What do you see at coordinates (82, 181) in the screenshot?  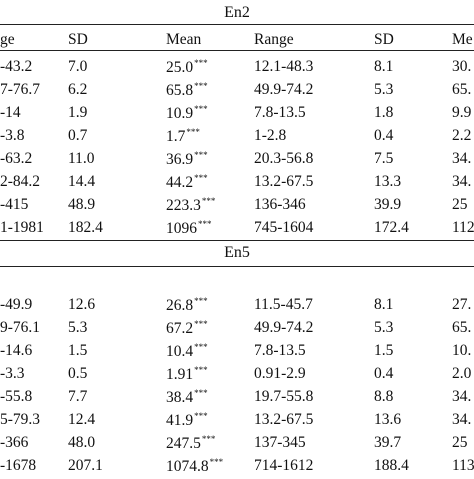 I see `cell-sd-1: 14.4` at bounding box center [82, 181].